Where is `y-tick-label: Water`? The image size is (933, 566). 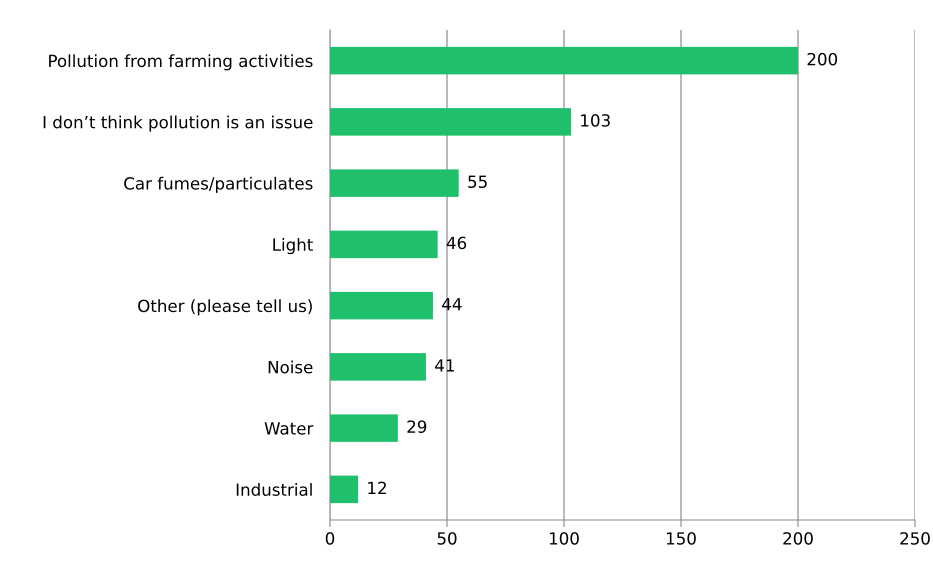
y-tick-label: Water is located at coordinates (289, 428).